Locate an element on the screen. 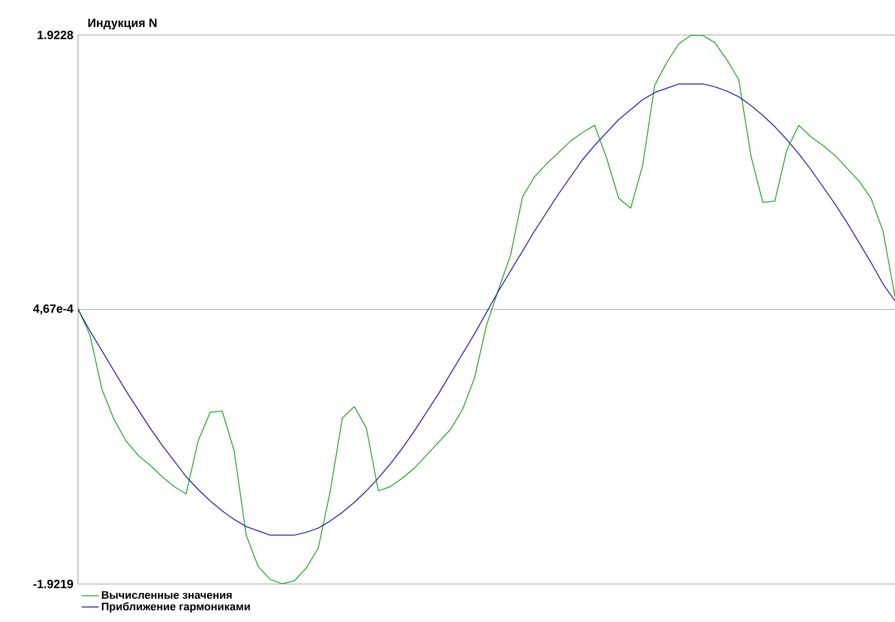  legend-label: Вычисленные значения is located at coordinates (167, 595).